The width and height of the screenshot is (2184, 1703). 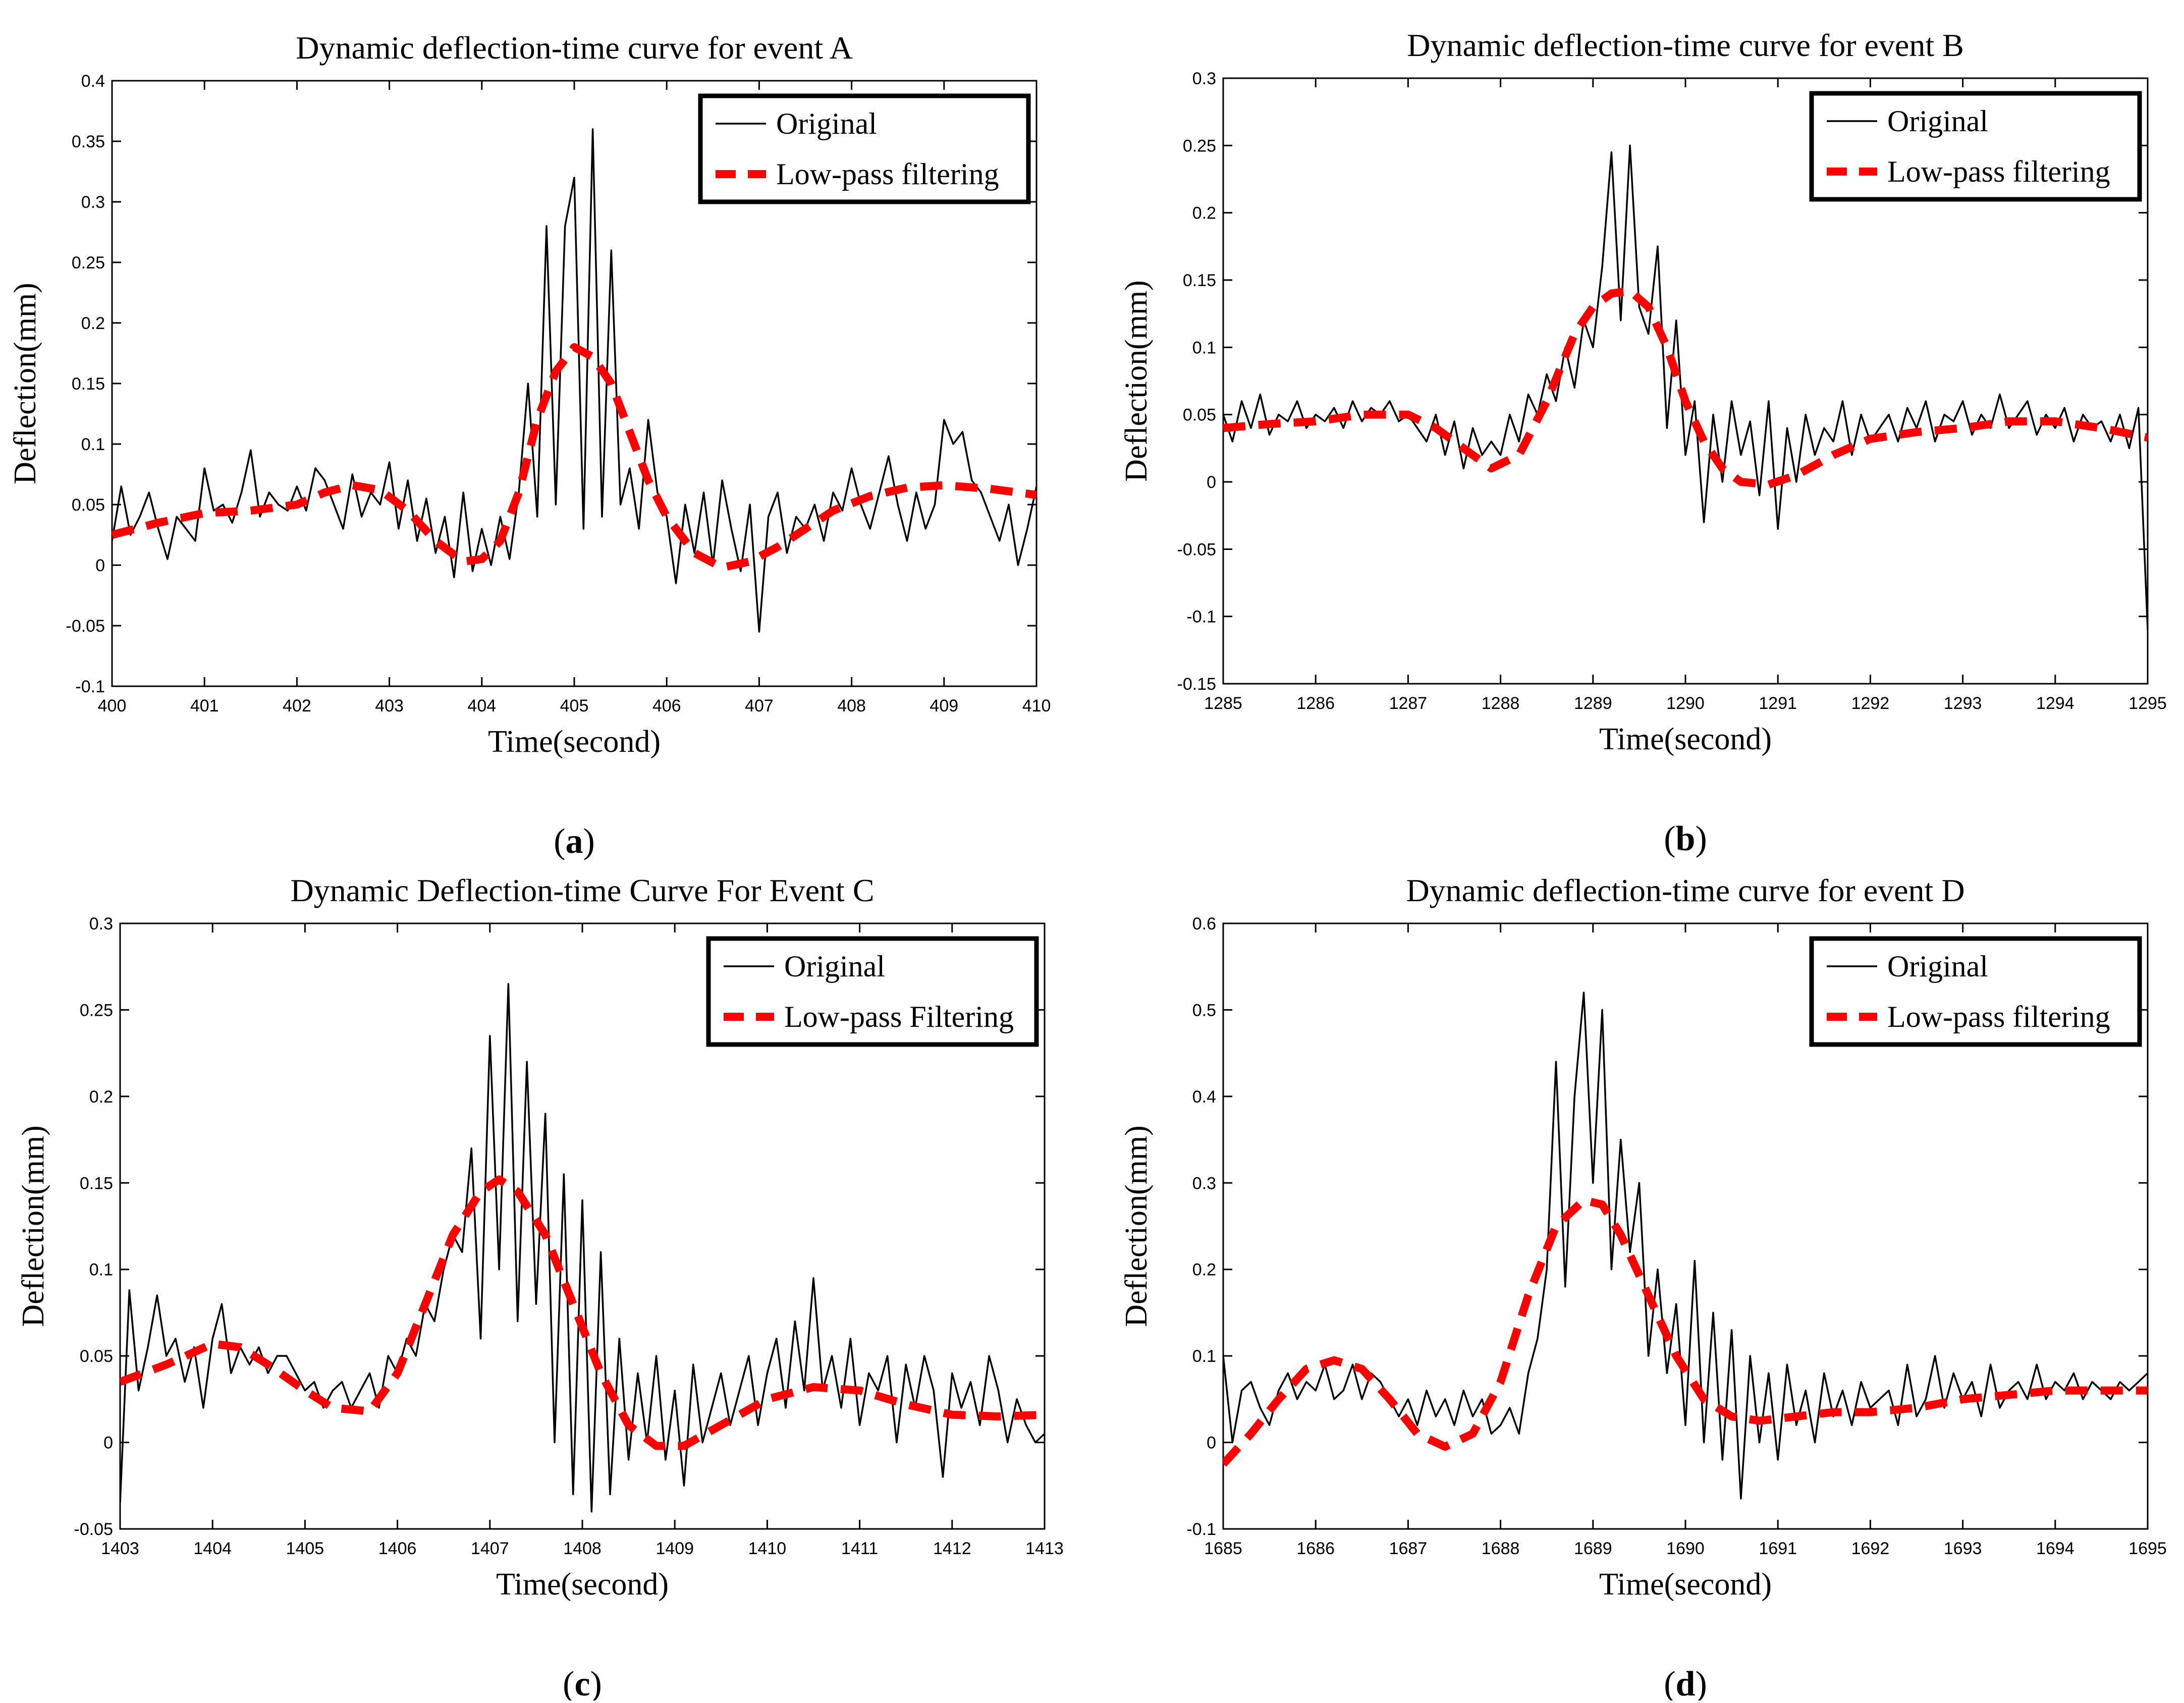 I want to click on x-tick-label: 405, so click(x=574, y=706).